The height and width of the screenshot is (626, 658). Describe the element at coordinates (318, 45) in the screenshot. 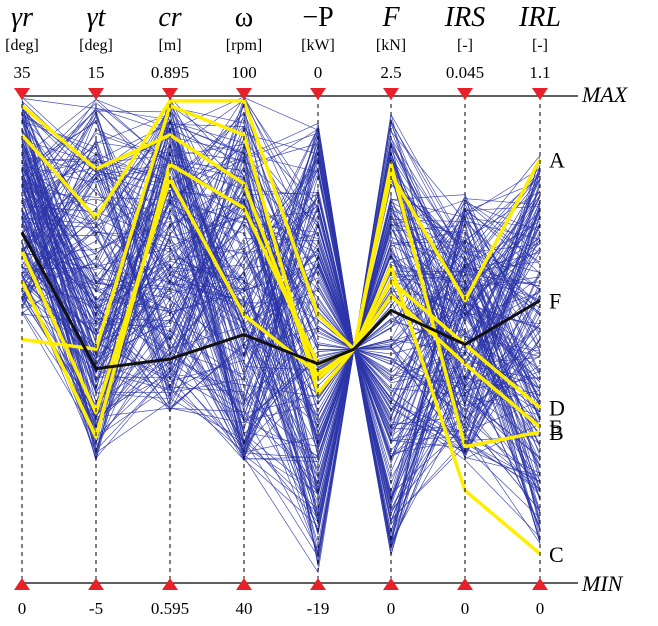

I see `axis-unit: [kW]` at that location.